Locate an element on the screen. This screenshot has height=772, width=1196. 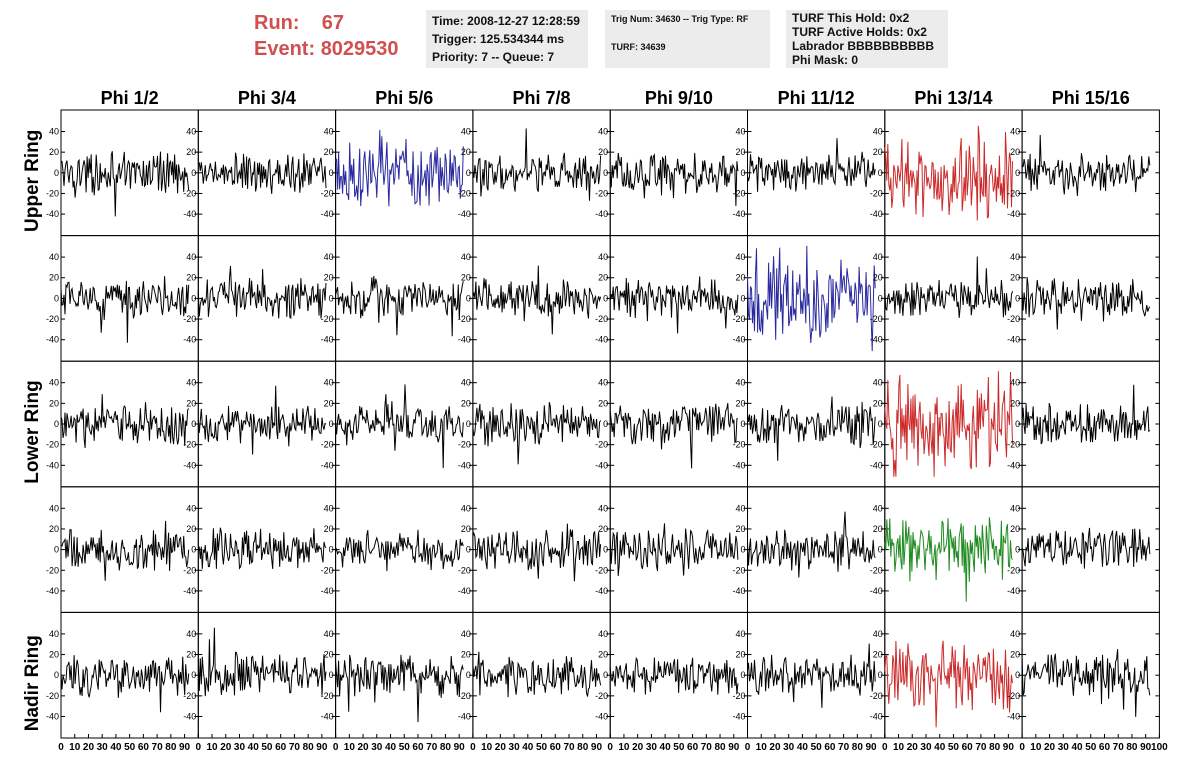
waveform-r1-c3 is located at coordinates (399, 168).